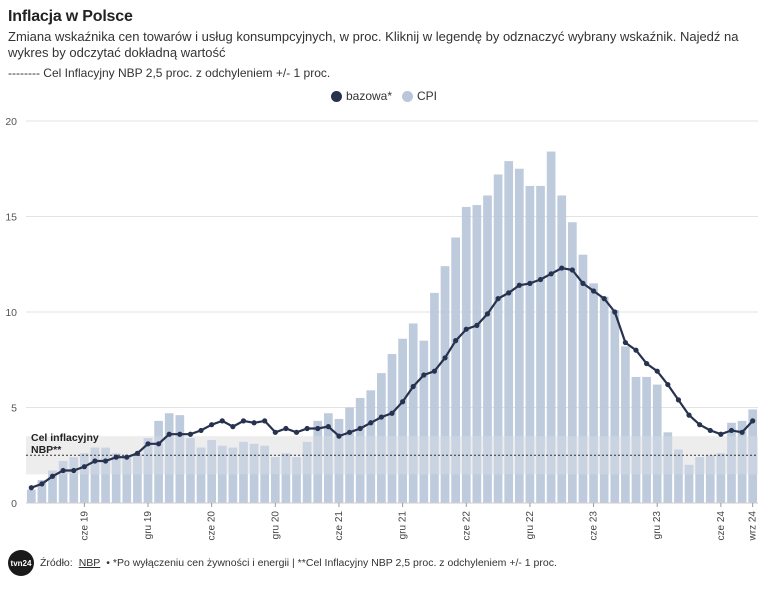 This screenshot has width=768, height=590. Describe the element at coordinates (89, 563) in the screenshot. I see `source-link: NBP` at that location.